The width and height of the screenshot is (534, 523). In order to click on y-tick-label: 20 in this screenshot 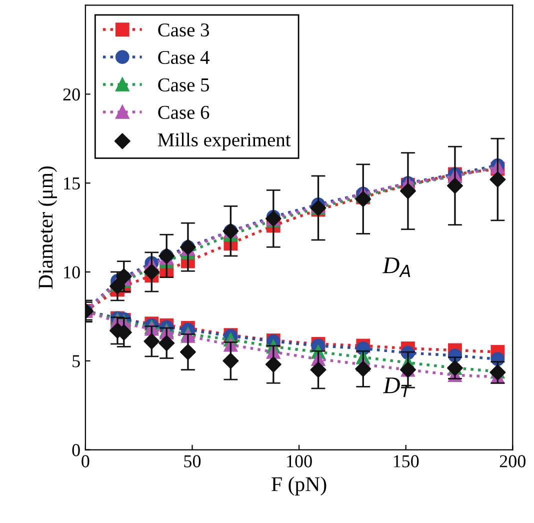, I will do `click(71, 94)`.